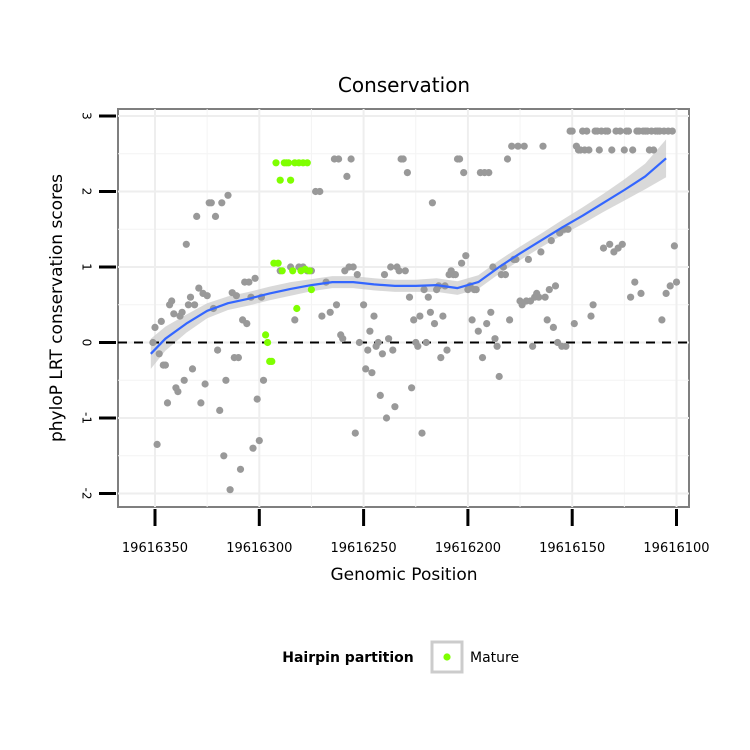  I want to click on x-tick-label: 19616150, so click(572, 548).